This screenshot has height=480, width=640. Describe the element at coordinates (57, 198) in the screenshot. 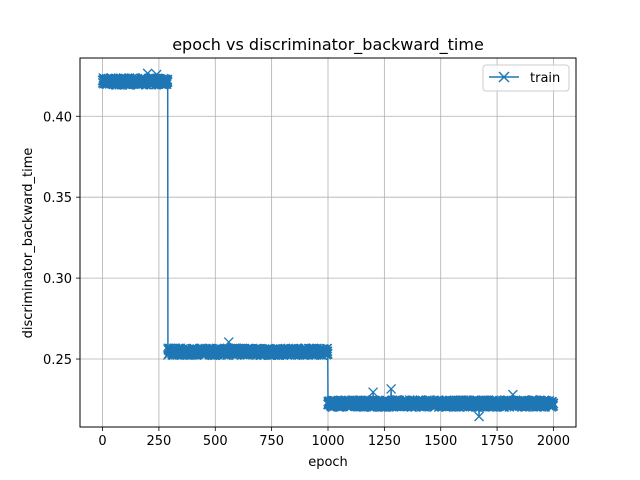

I see `y-tick-label: 0.35` at that location.